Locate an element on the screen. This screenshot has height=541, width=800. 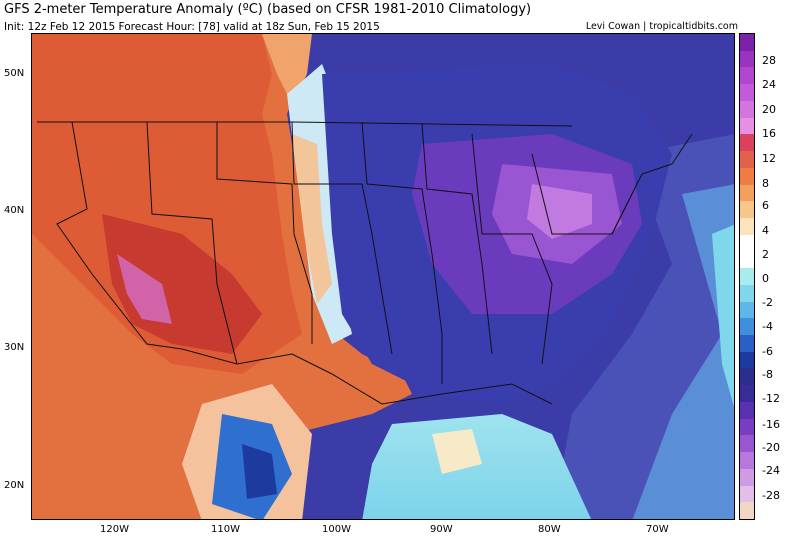
atlantic-near-normal is located at coordinates (723, 315).